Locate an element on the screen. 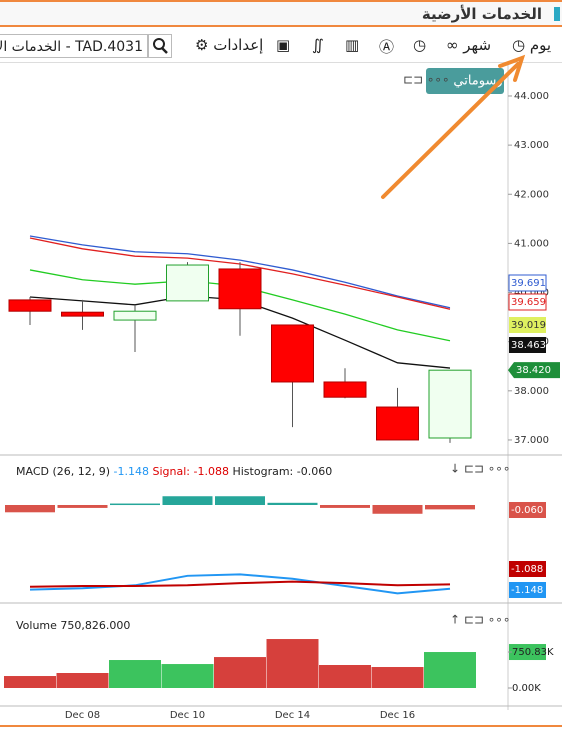 Image resolution: width=562 pixels, height=729 pixels. header: الخدمات الأرضية is located at coordinates (281, 13).